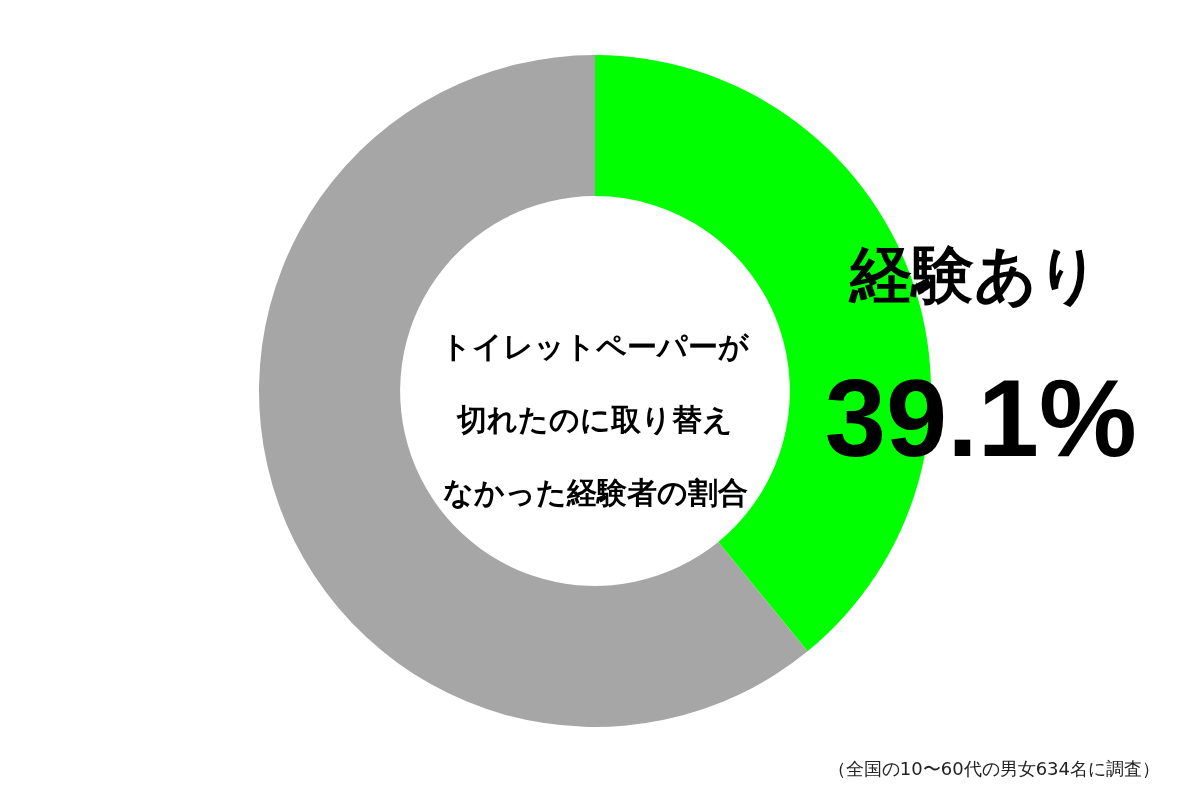 This screenshot has height=800, width=1200. What do you see at coordinates (973, 274) in the screenshot?
I see `slice-label: 経験あり` at bounding box center [973, 274].